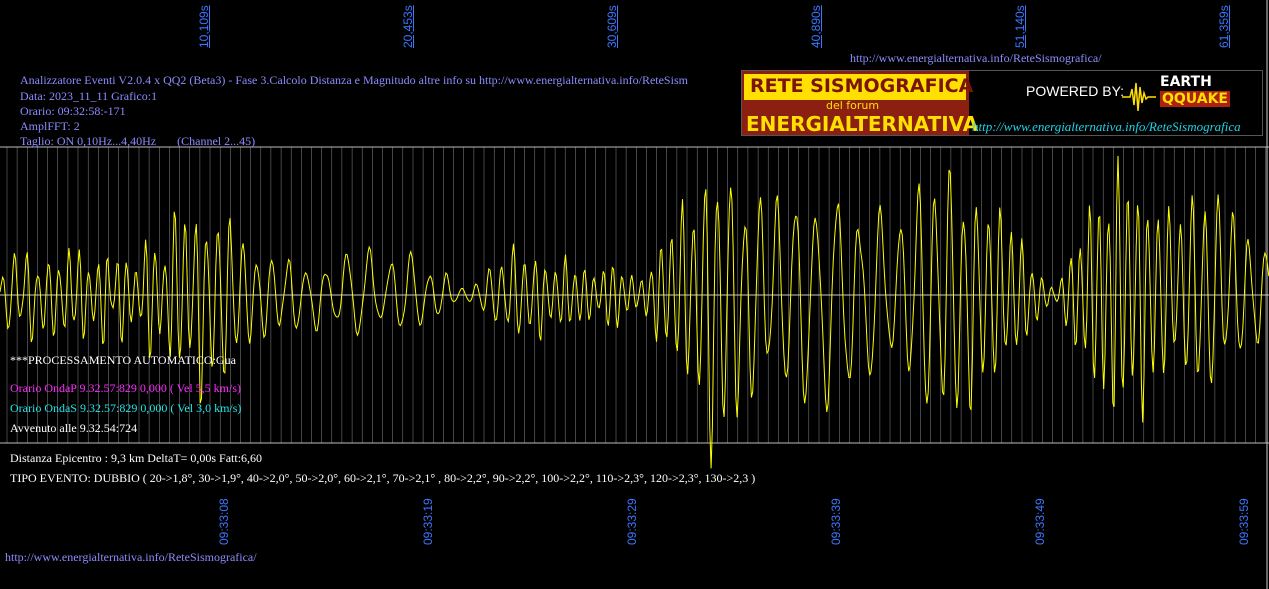 This screenshot has width=1269, height=589. I want to click on bottom-tick-label: 09:33:59, so click(1244, 521).